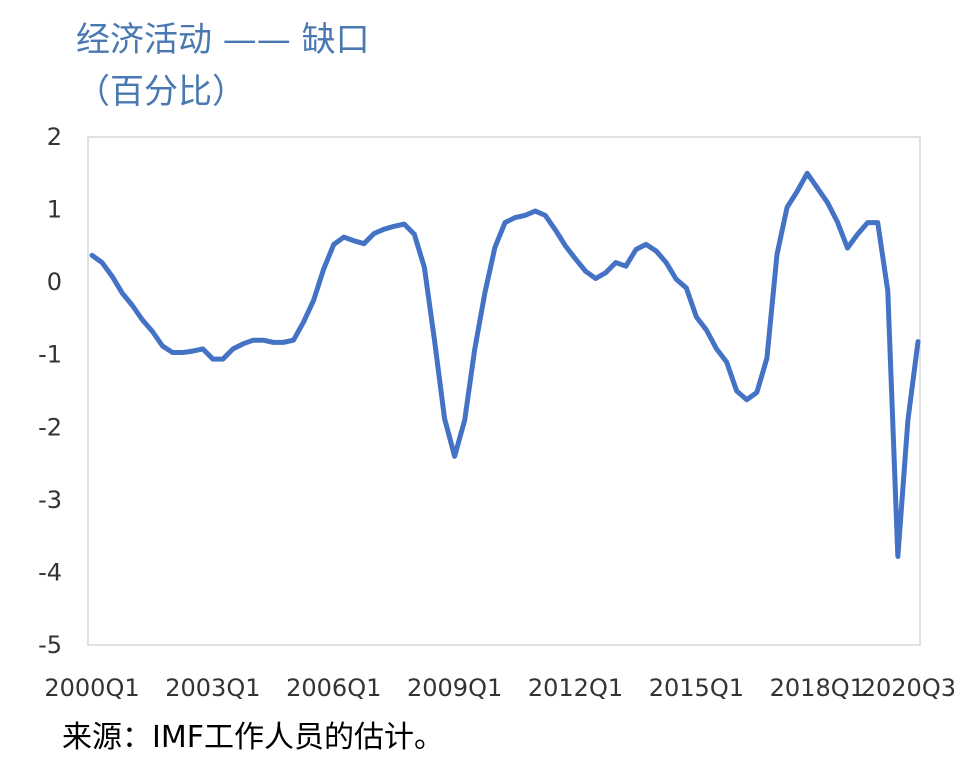 This screenshot has height=770, width=978. Describe the element at coordinates (54, 210) in the screenshot. I see `y-tick-label: 1` at that location.